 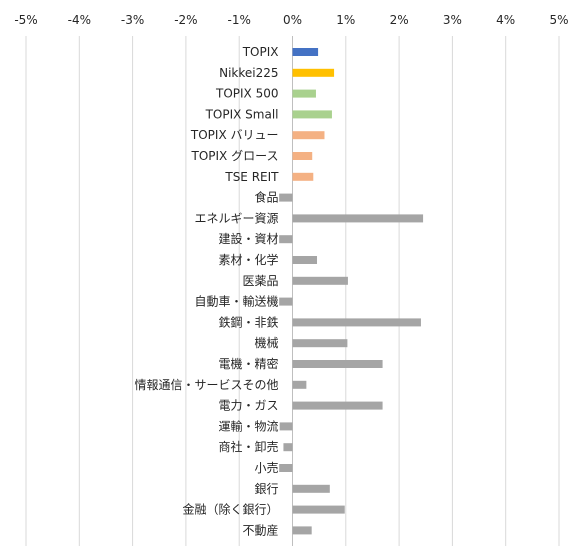 I want to click on category-label: 電力・ガス, so click(x=248, y=406).